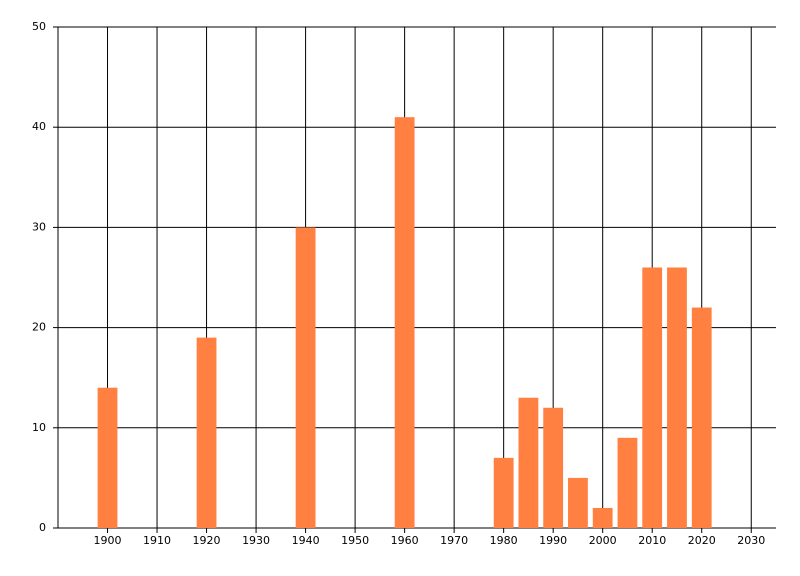 This screenshot has width=800, height=576. What do you see at coordinates (39, 427) in the screenshot?
I see `y-tick-label: 10` at bounding box center [39, 427].